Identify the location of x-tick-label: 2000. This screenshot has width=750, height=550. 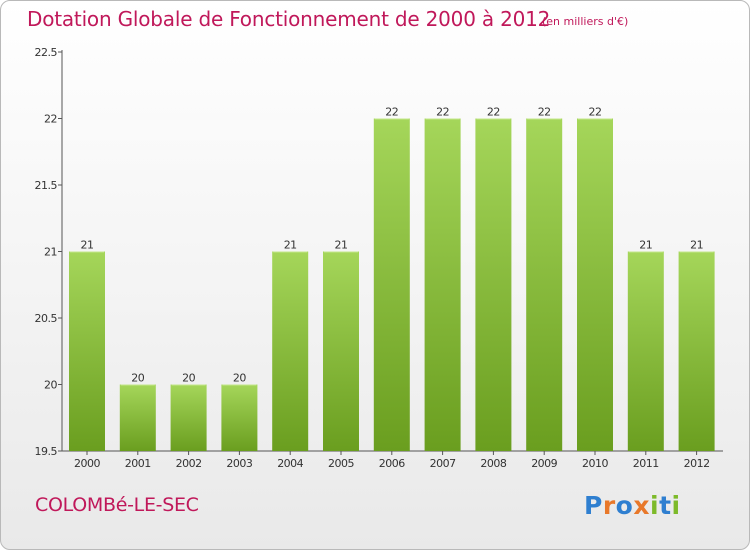
(87, 463).